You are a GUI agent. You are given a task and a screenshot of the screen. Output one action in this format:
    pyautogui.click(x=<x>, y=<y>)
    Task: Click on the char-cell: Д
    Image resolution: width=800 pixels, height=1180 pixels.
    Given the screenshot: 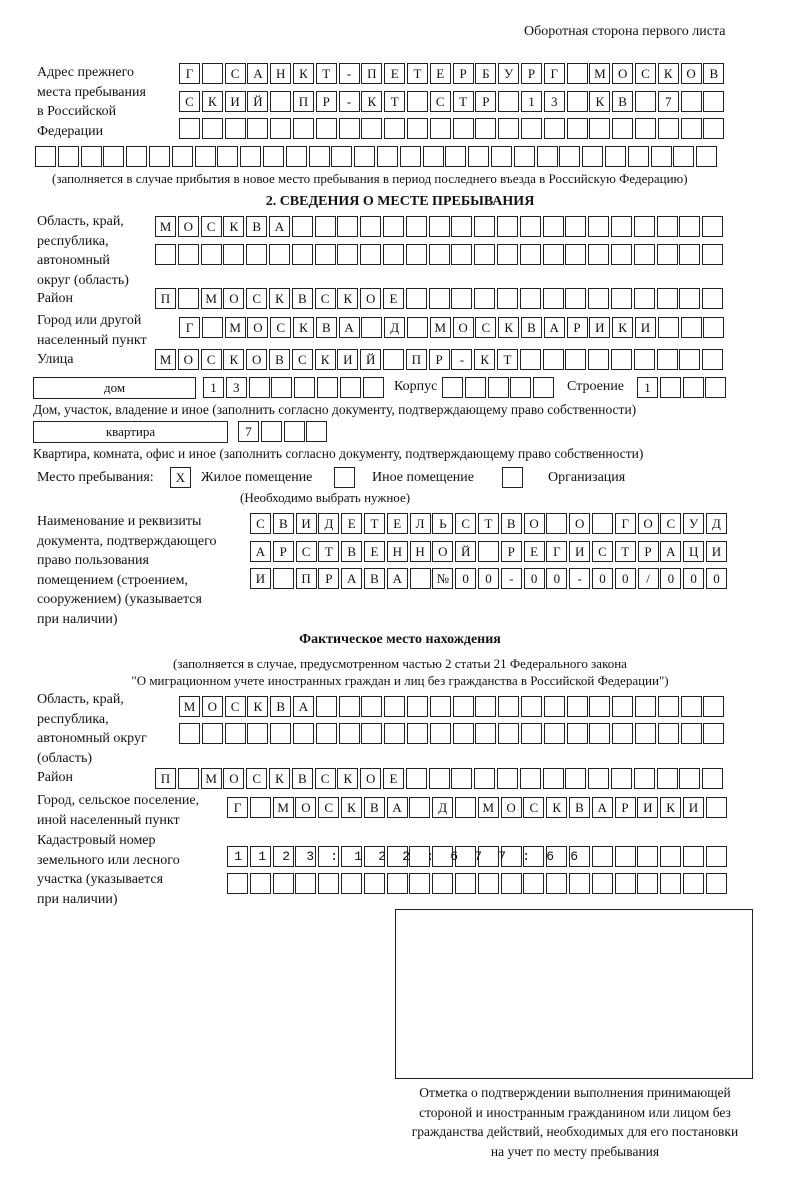 What is the action you would take?
    pyautogui.click(x=716, y=523)
    